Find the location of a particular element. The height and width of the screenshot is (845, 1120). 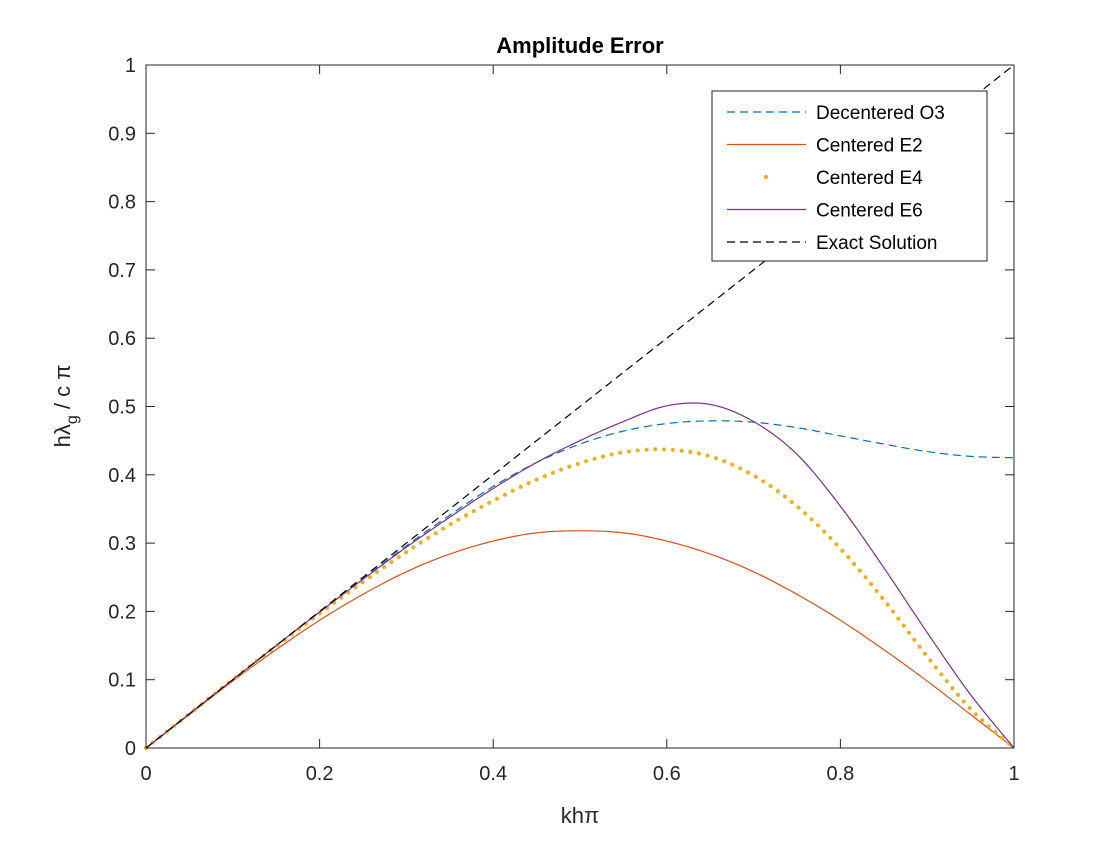

y-tick-label: 0.6 is located at coordinates (122, 339).